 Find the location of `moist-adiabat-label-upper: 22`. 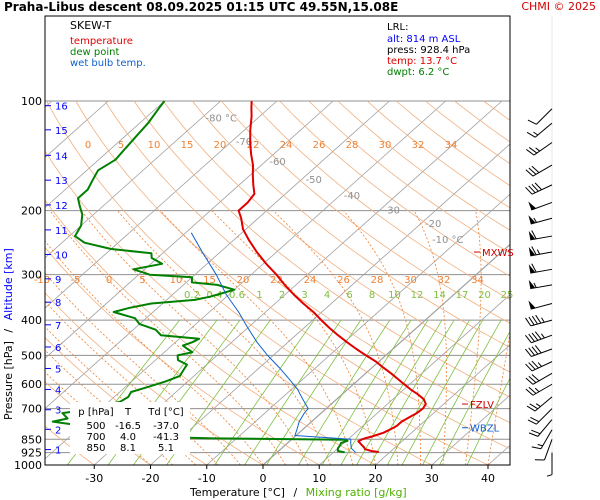

moist-adiabat-label-upper: 22 is located at coordinates (253, 145).